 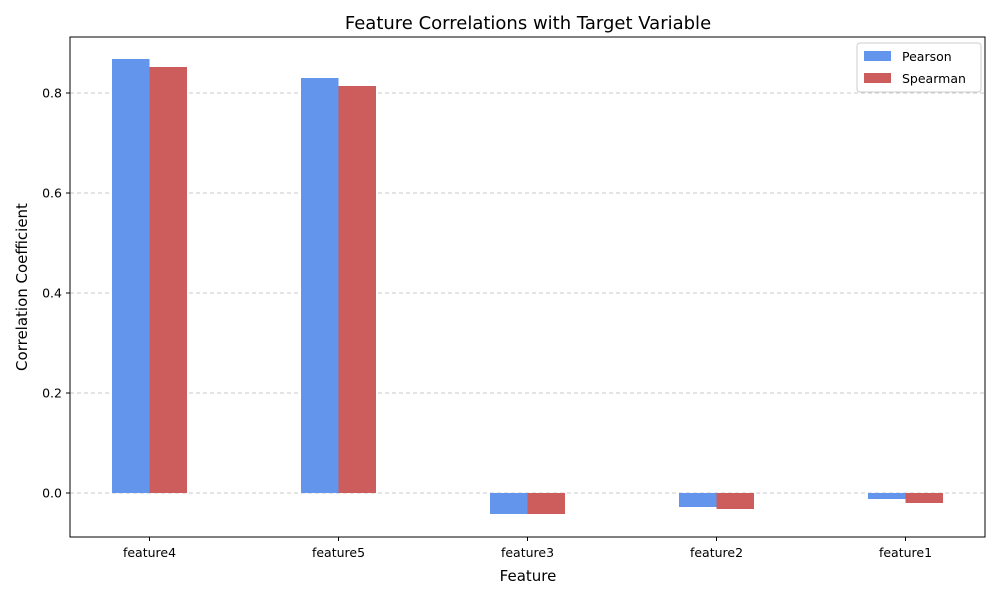 What do you see at coordinates (716, 552) in the screenshot?
I see `x-tick-label: feature2` at bounding box center [716, 552].